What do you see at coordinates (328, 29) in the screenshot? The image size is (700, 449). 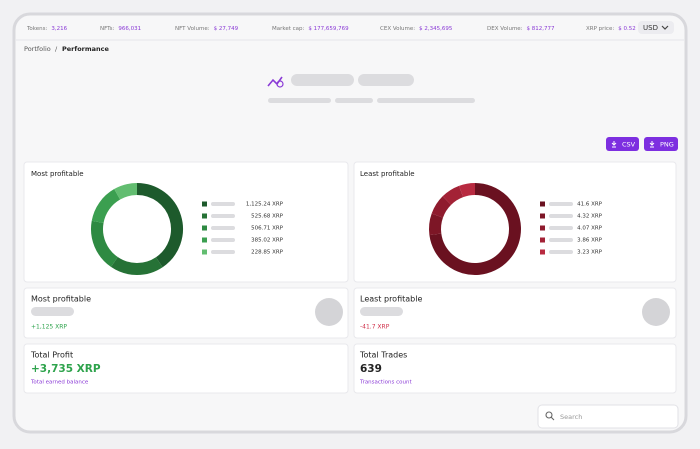 I see `stat-value: $ 177,659,769` at bounding box center [328, 29].